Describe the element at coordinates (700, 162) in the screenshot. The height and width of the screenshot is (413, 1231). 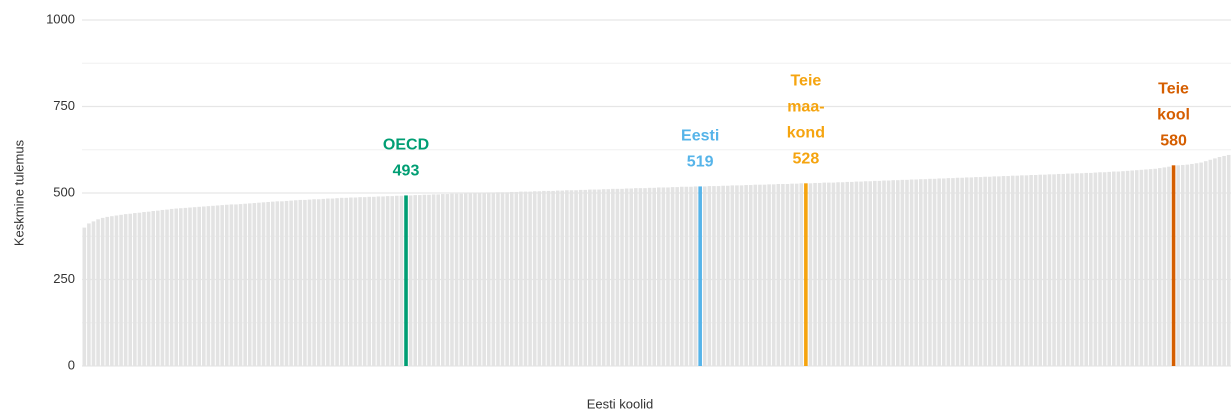
I see `highlight-value: 519` at that location.